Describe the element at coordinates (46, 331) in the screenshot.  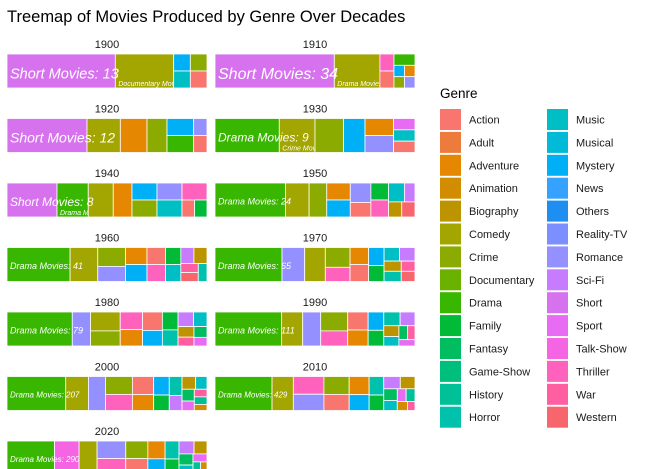
I see `panel-main-label: Drama Movies: 79` at that location.